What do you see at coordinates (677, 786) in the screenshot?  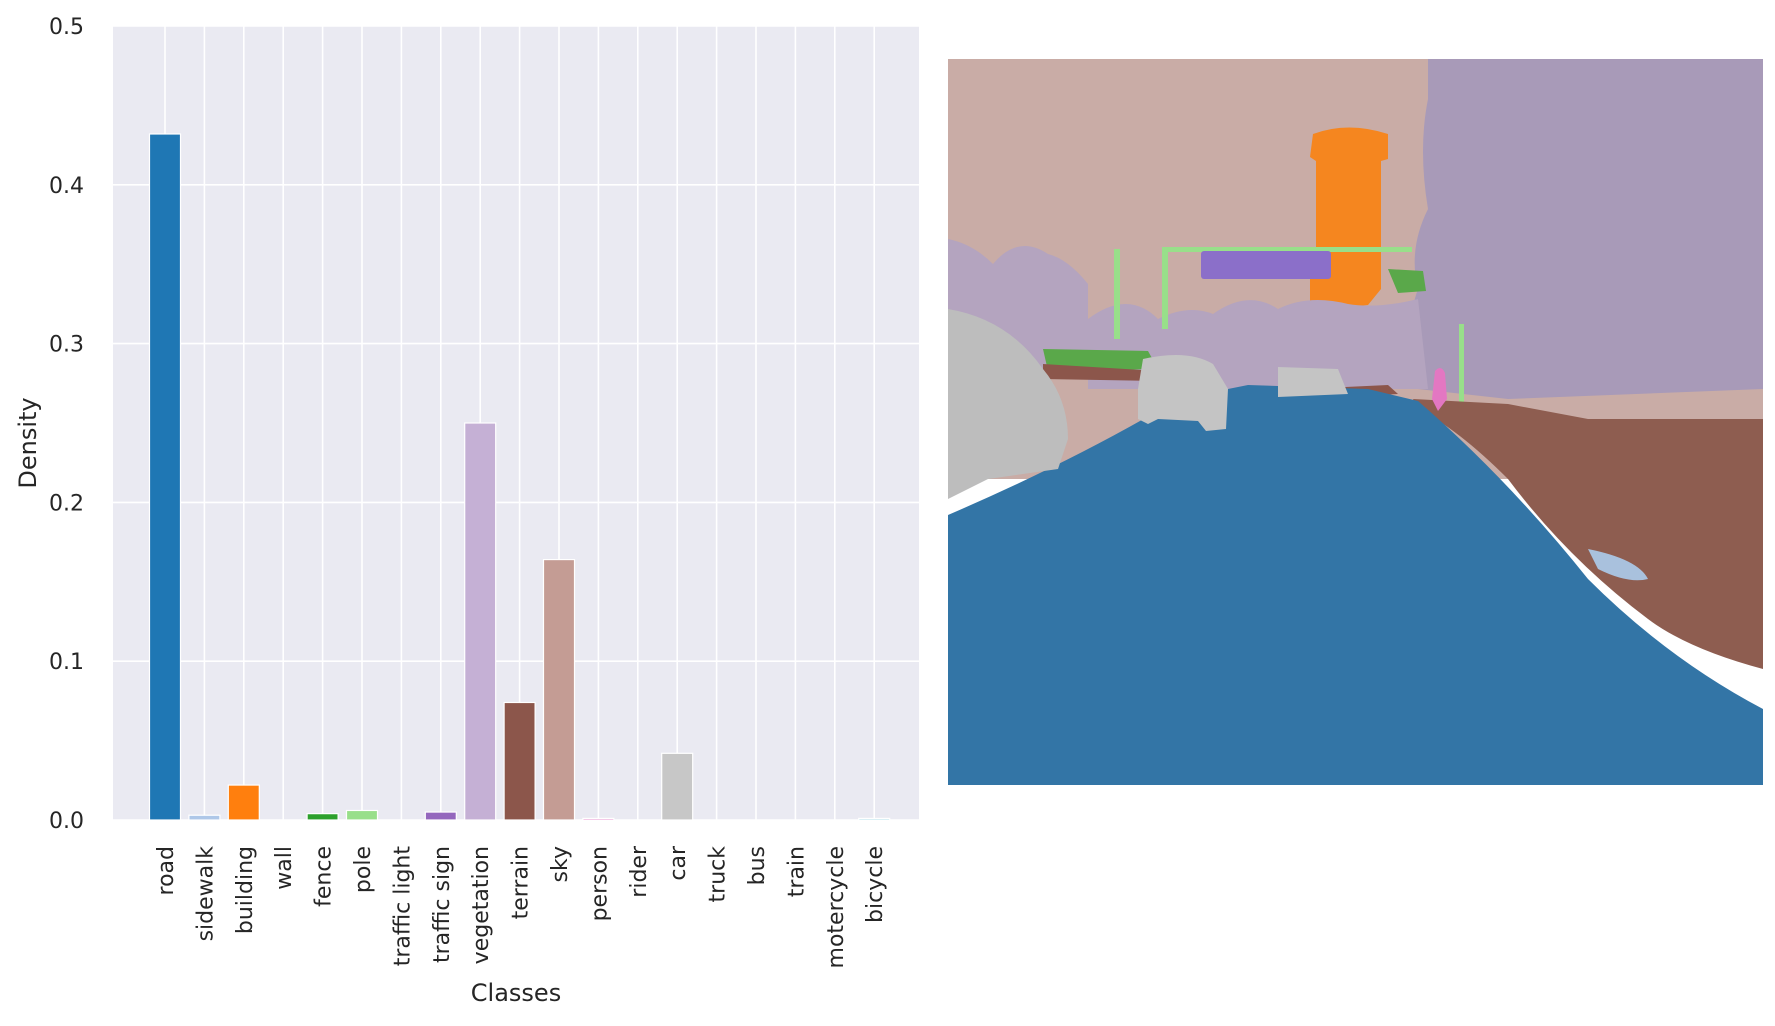 I see `bar-car` at bounding box center [677, 786].